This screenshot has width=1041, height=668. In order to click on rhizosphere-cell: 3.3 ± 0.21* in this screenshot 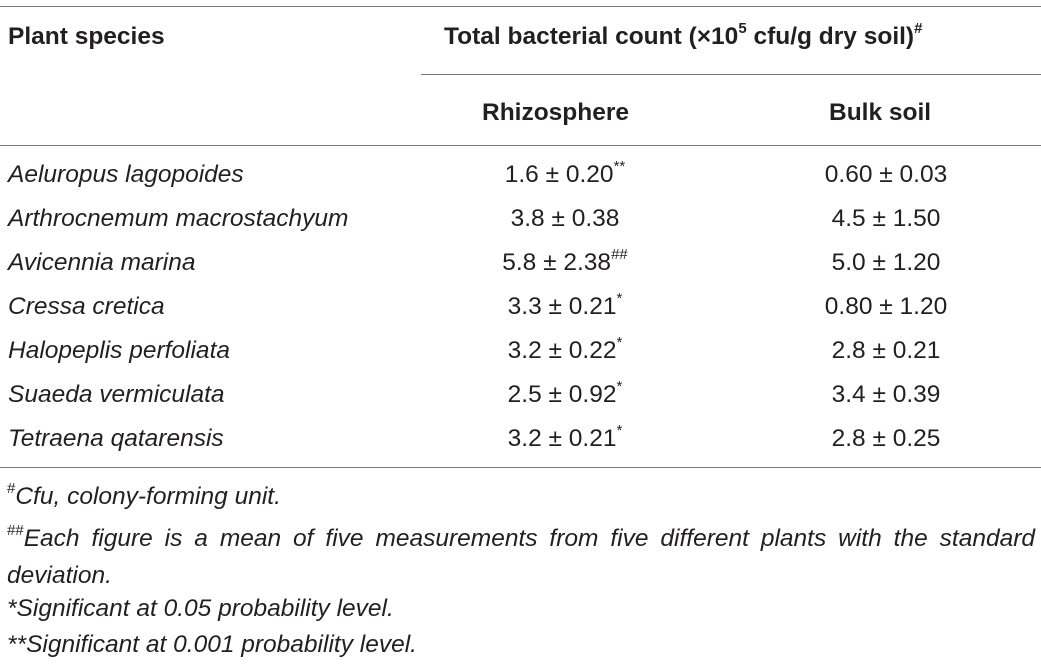, I will do `click(565, 305)`.